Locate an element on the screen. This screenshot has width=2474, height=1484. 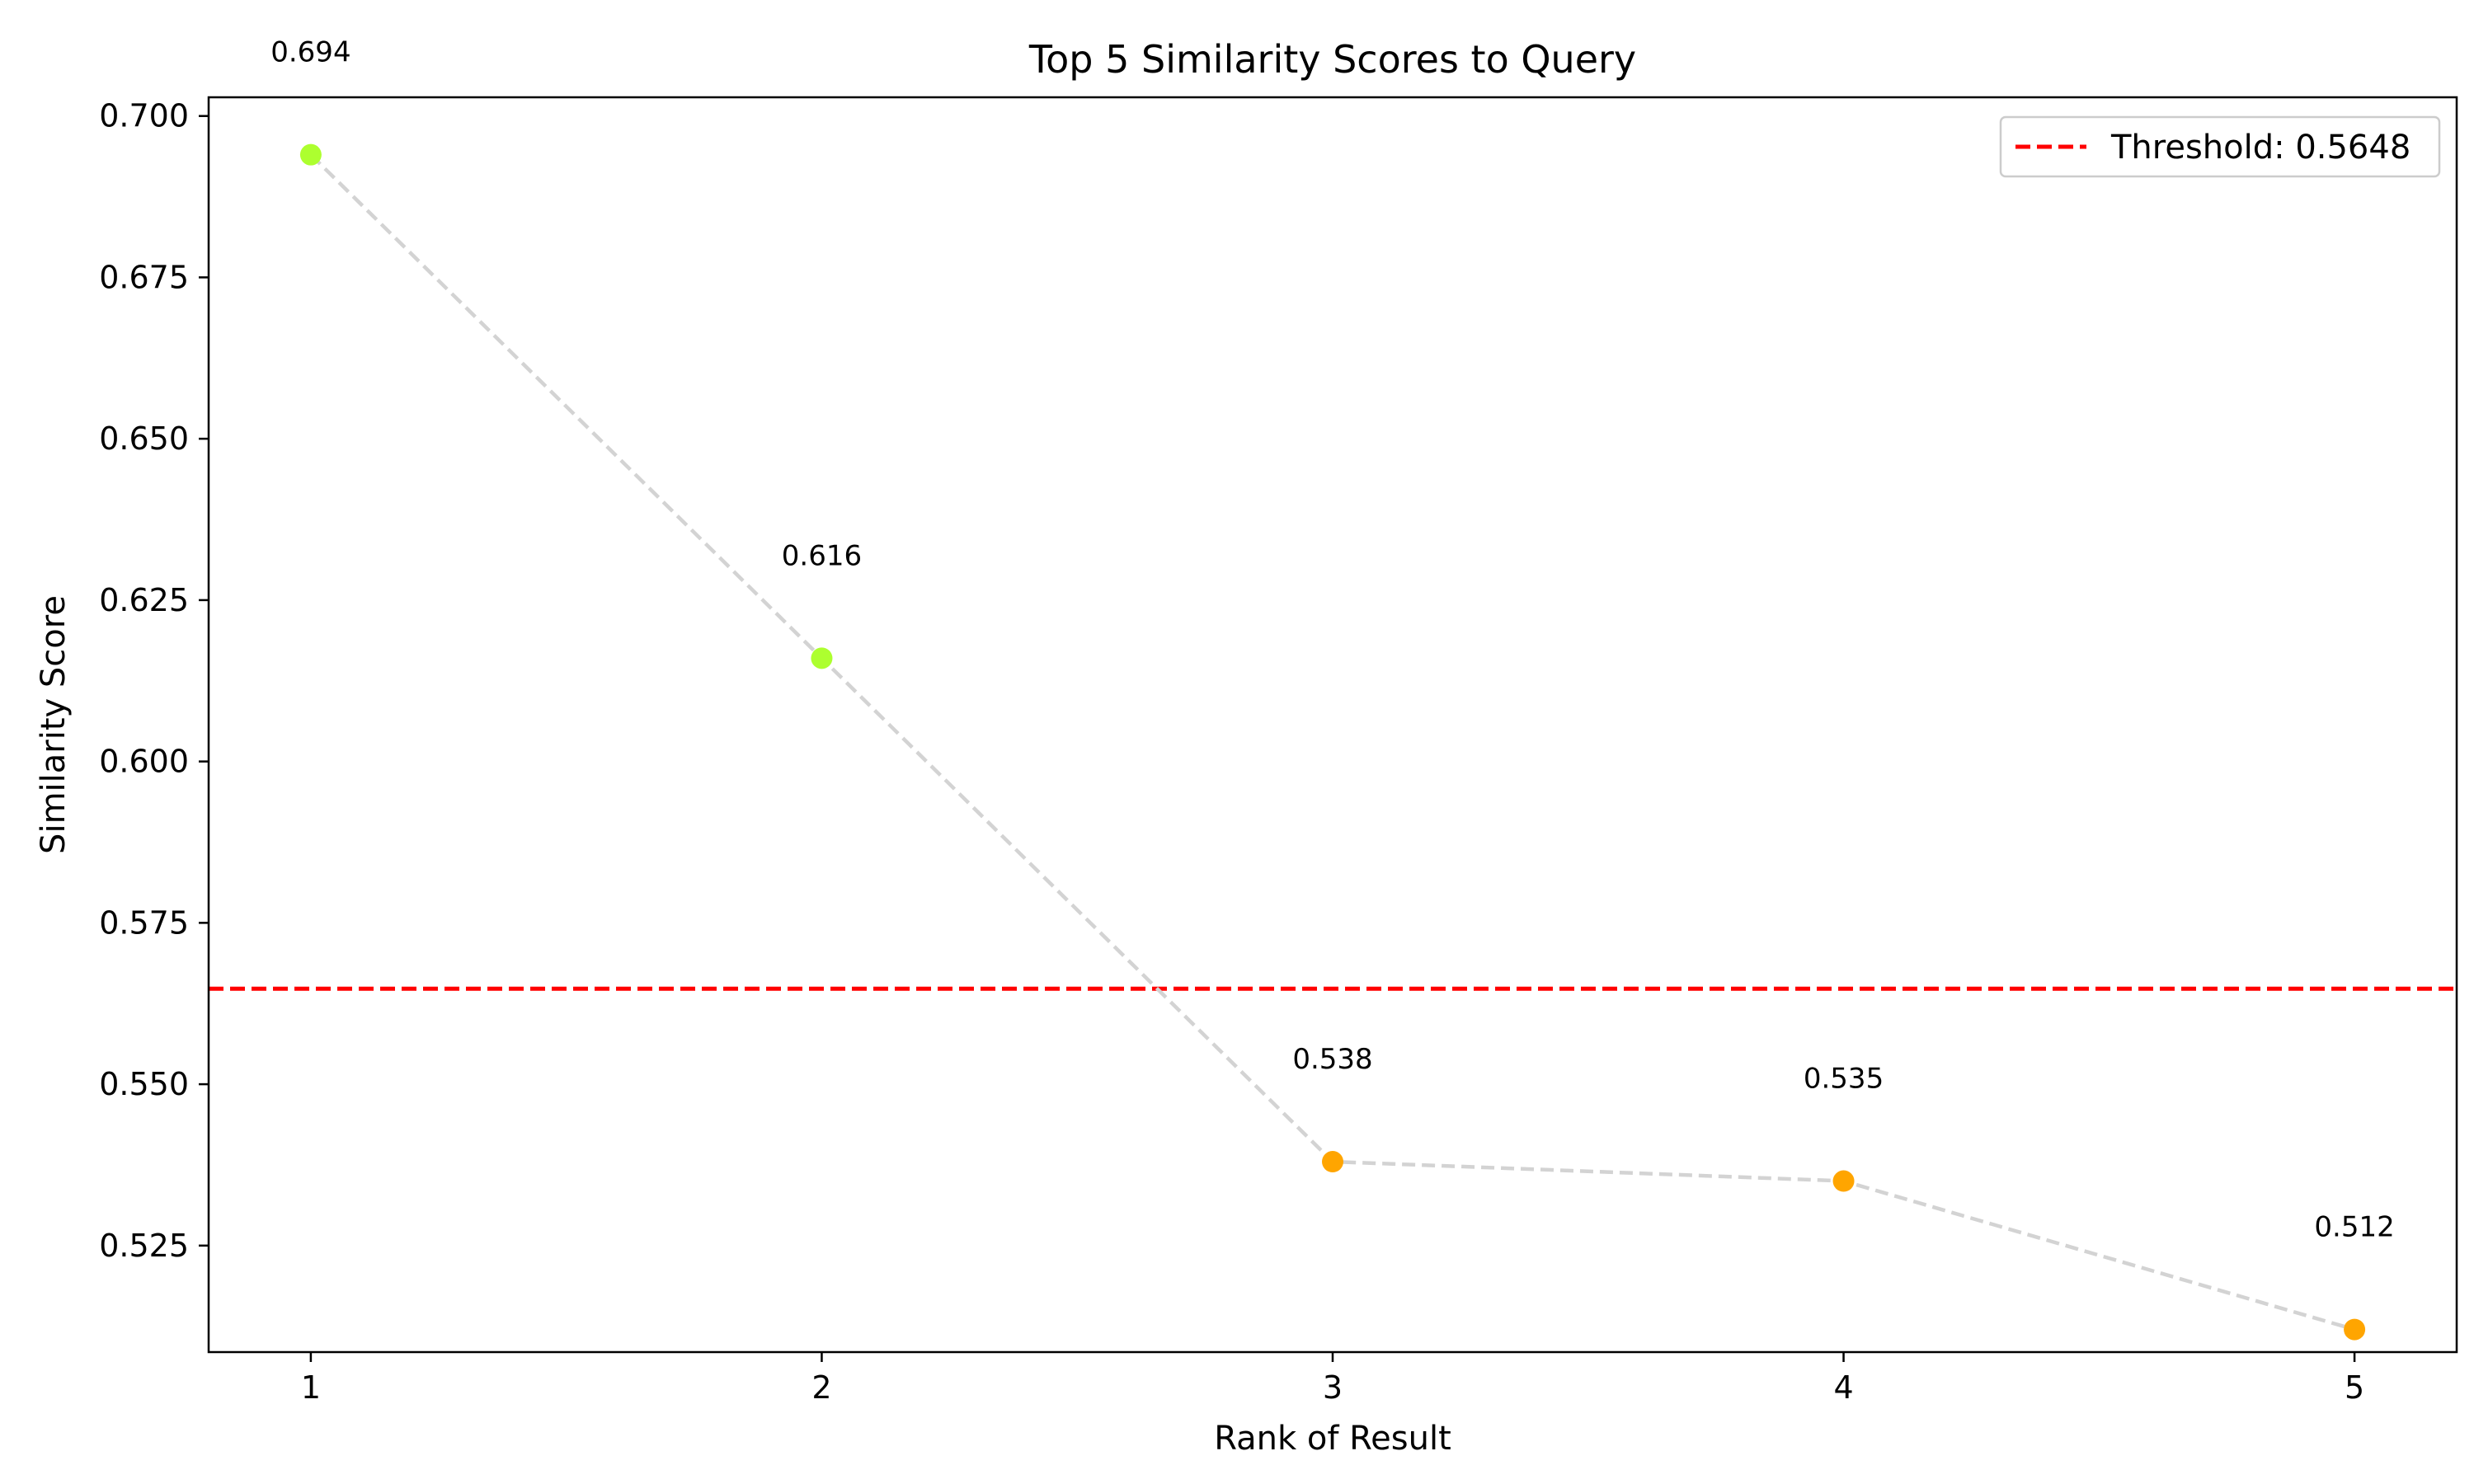
data-label: 0.616 is located at coordinates (822, 555).